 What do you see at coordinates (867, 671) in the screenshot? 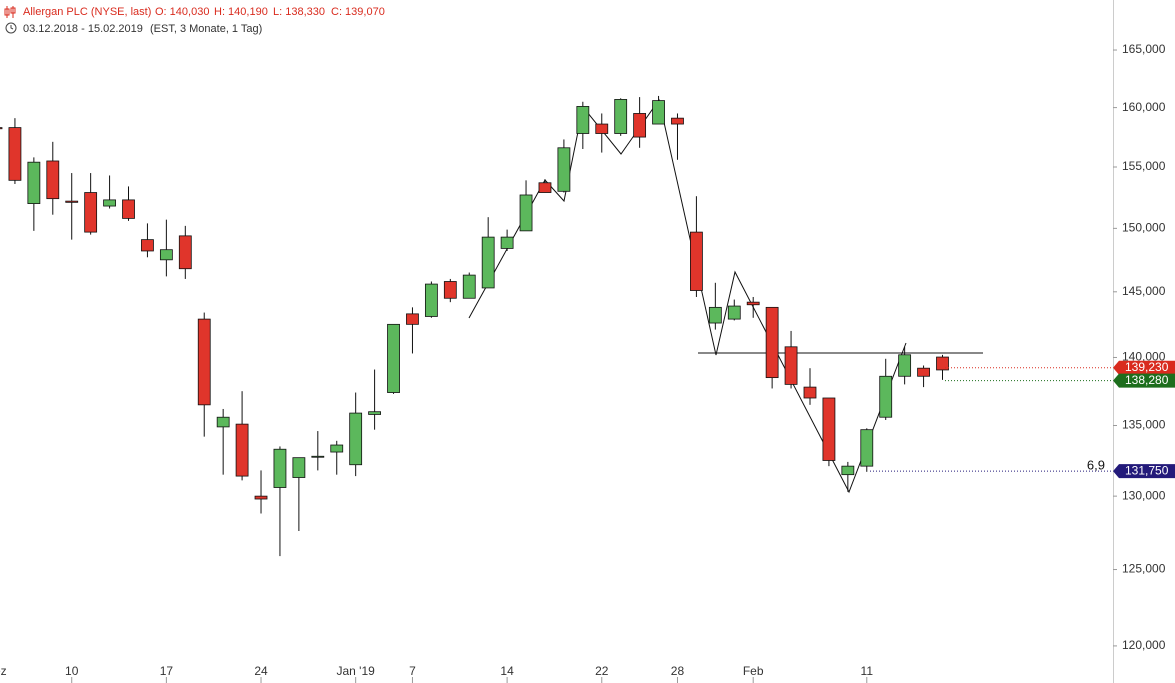
I see `x-tick-label: 11` at bounding box center [867, 671].